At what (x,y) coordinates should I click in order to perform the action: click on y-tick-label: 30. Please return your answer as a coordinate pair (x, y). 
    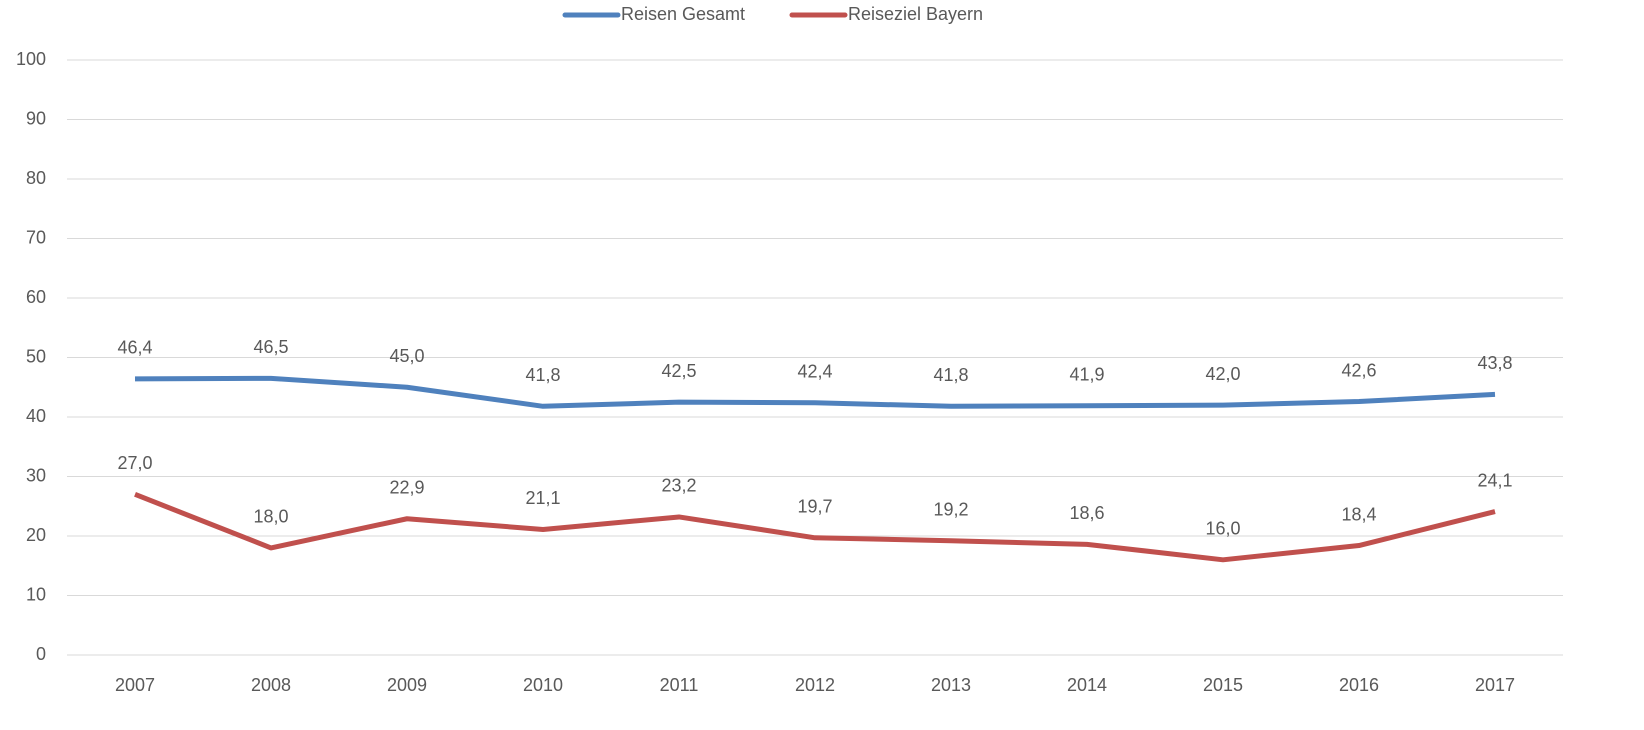
    Looking at the image, I should click on (36, 475).